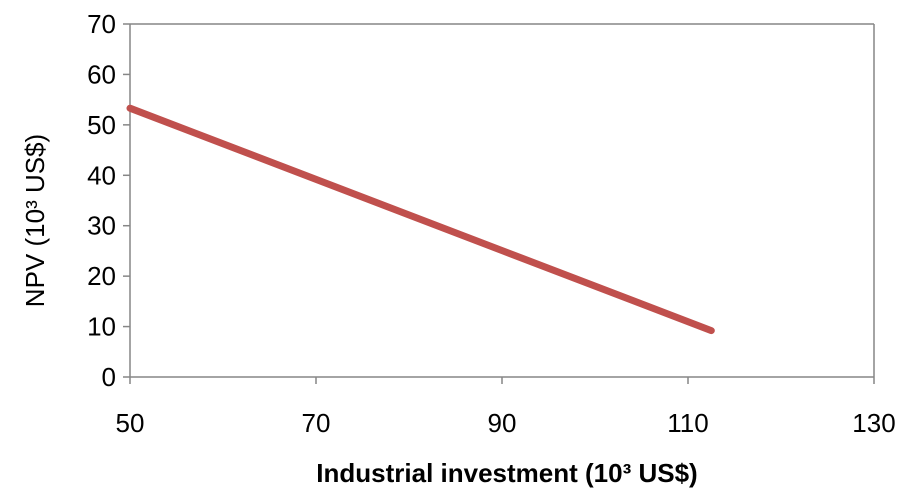 The width and height of the screenshot is (906, 494). I want to click on y-tick-label: 0, so click(109, 377).